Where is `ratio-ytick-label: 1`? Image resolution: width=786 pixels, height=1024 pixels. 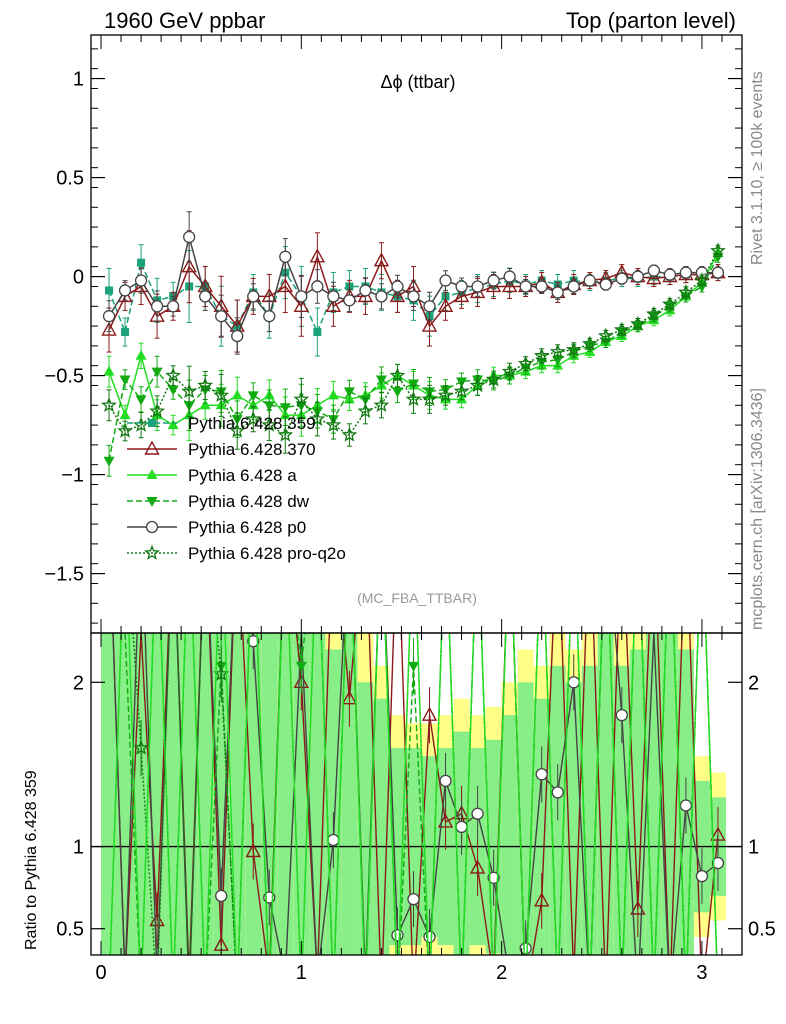
ratio-ytick-label: 1 is located at coordinates (78, 848).